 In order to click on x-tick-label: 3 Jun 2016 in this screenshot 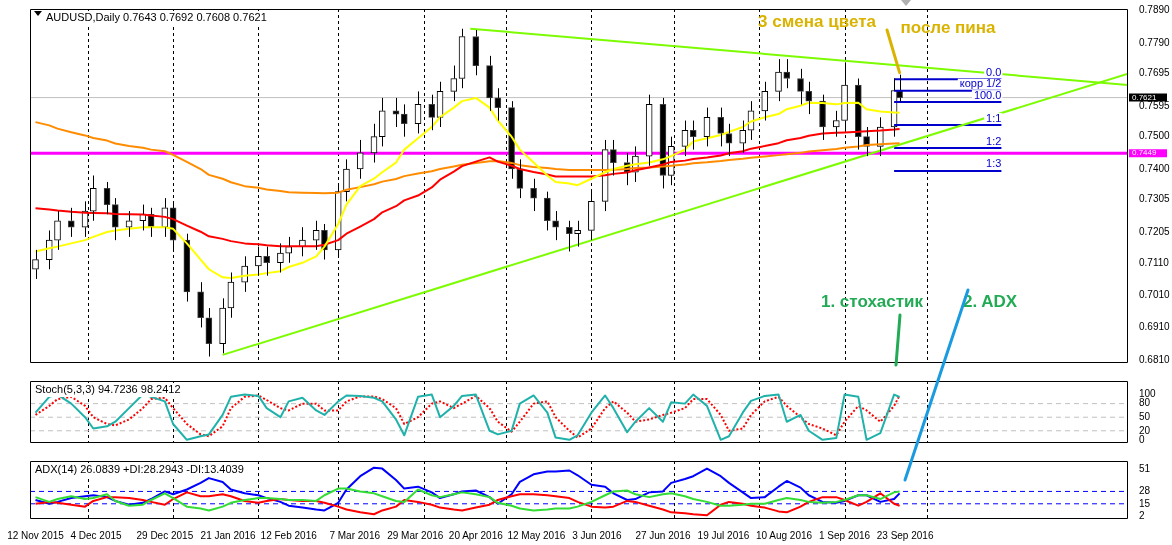, I will do `click(597, 535)`.